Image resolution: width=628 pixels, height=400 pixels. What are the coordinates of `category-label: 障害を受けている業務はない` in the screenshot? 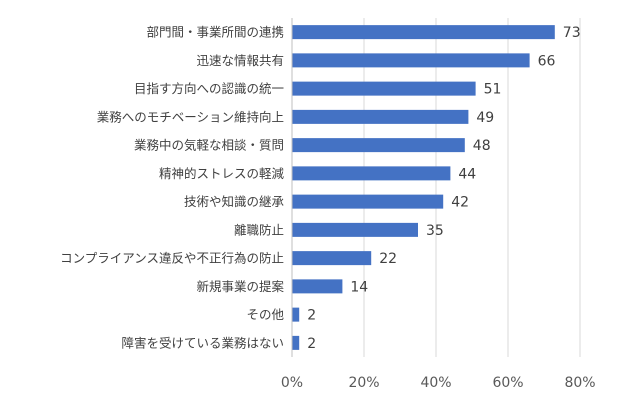 It's located at (202, 342).